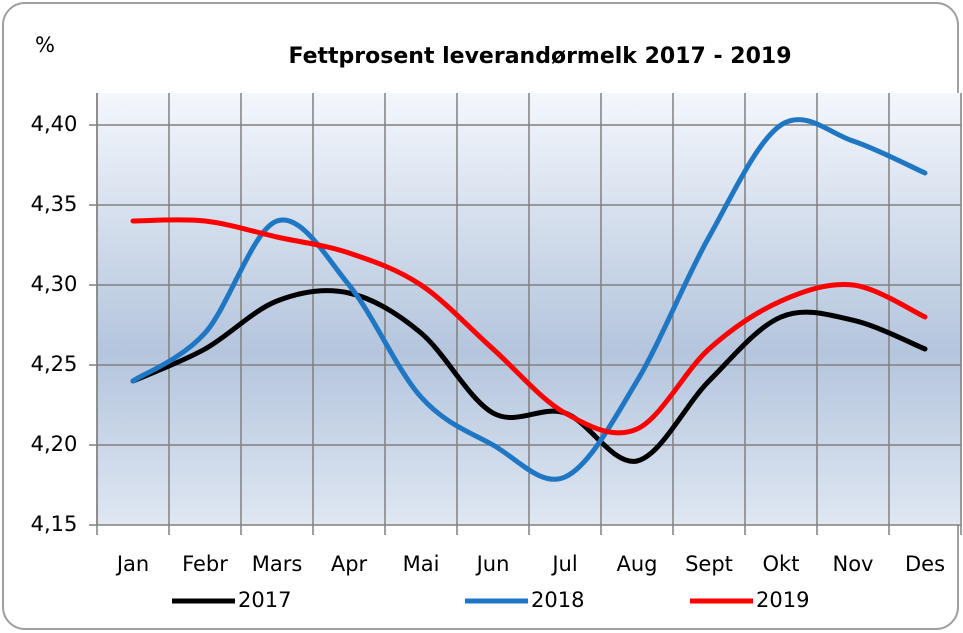  I want to click on legend-label: 2017, so click(264, 600).